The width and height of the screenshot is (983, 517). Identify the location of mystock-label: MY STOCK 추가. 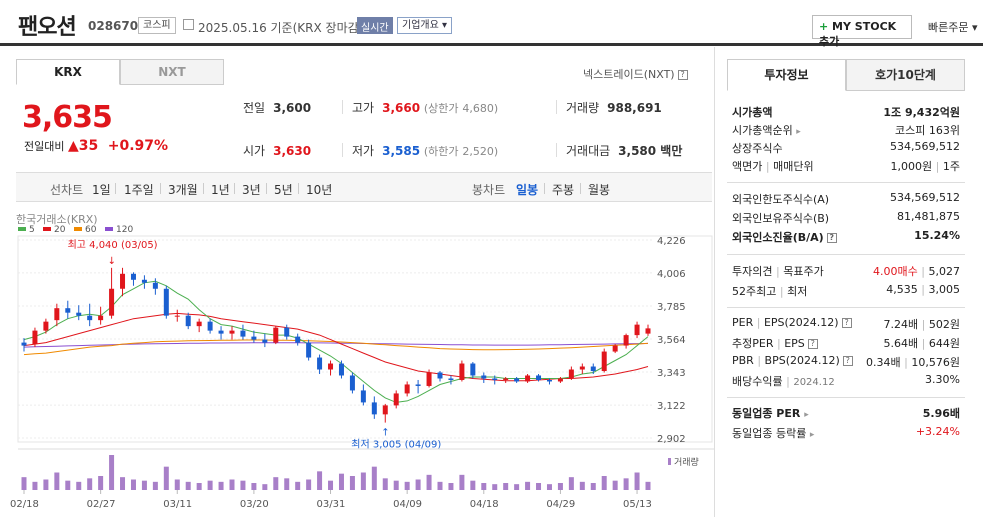
(858, 34).